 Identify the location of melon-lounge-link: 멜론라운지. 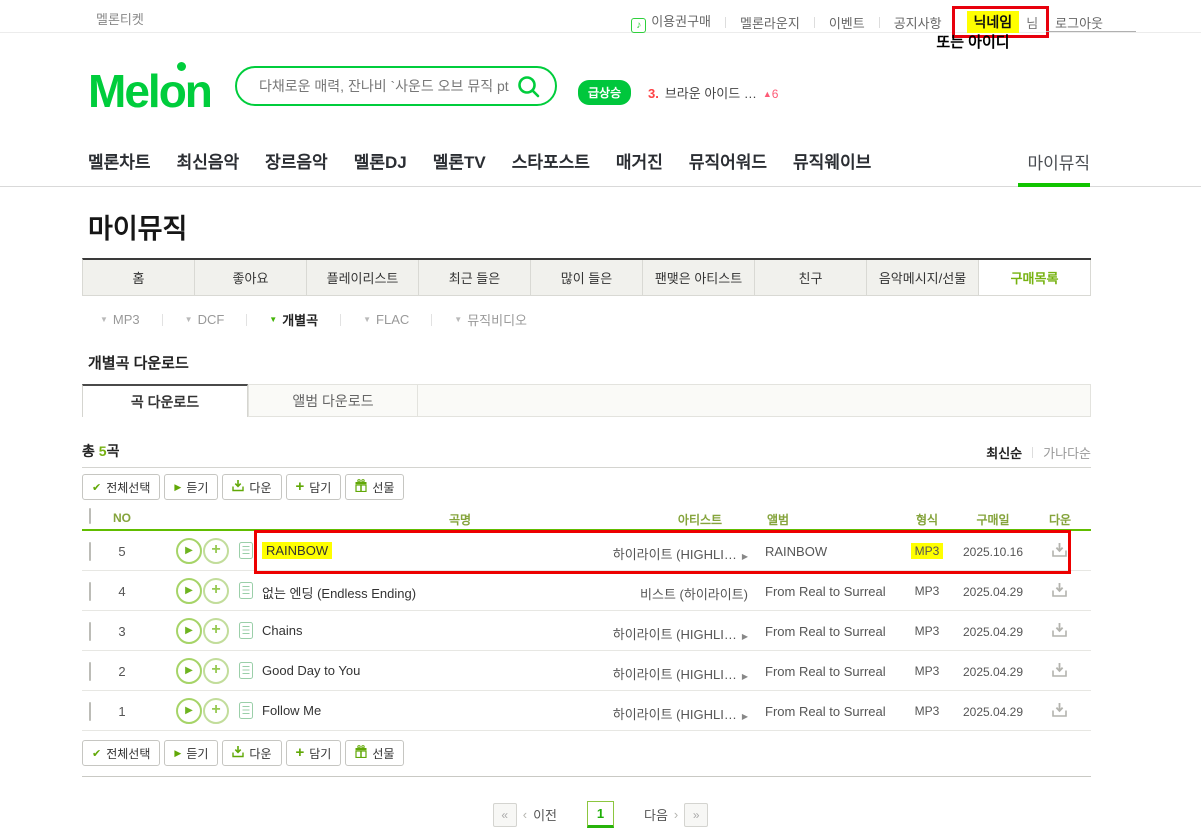
(770, 23).